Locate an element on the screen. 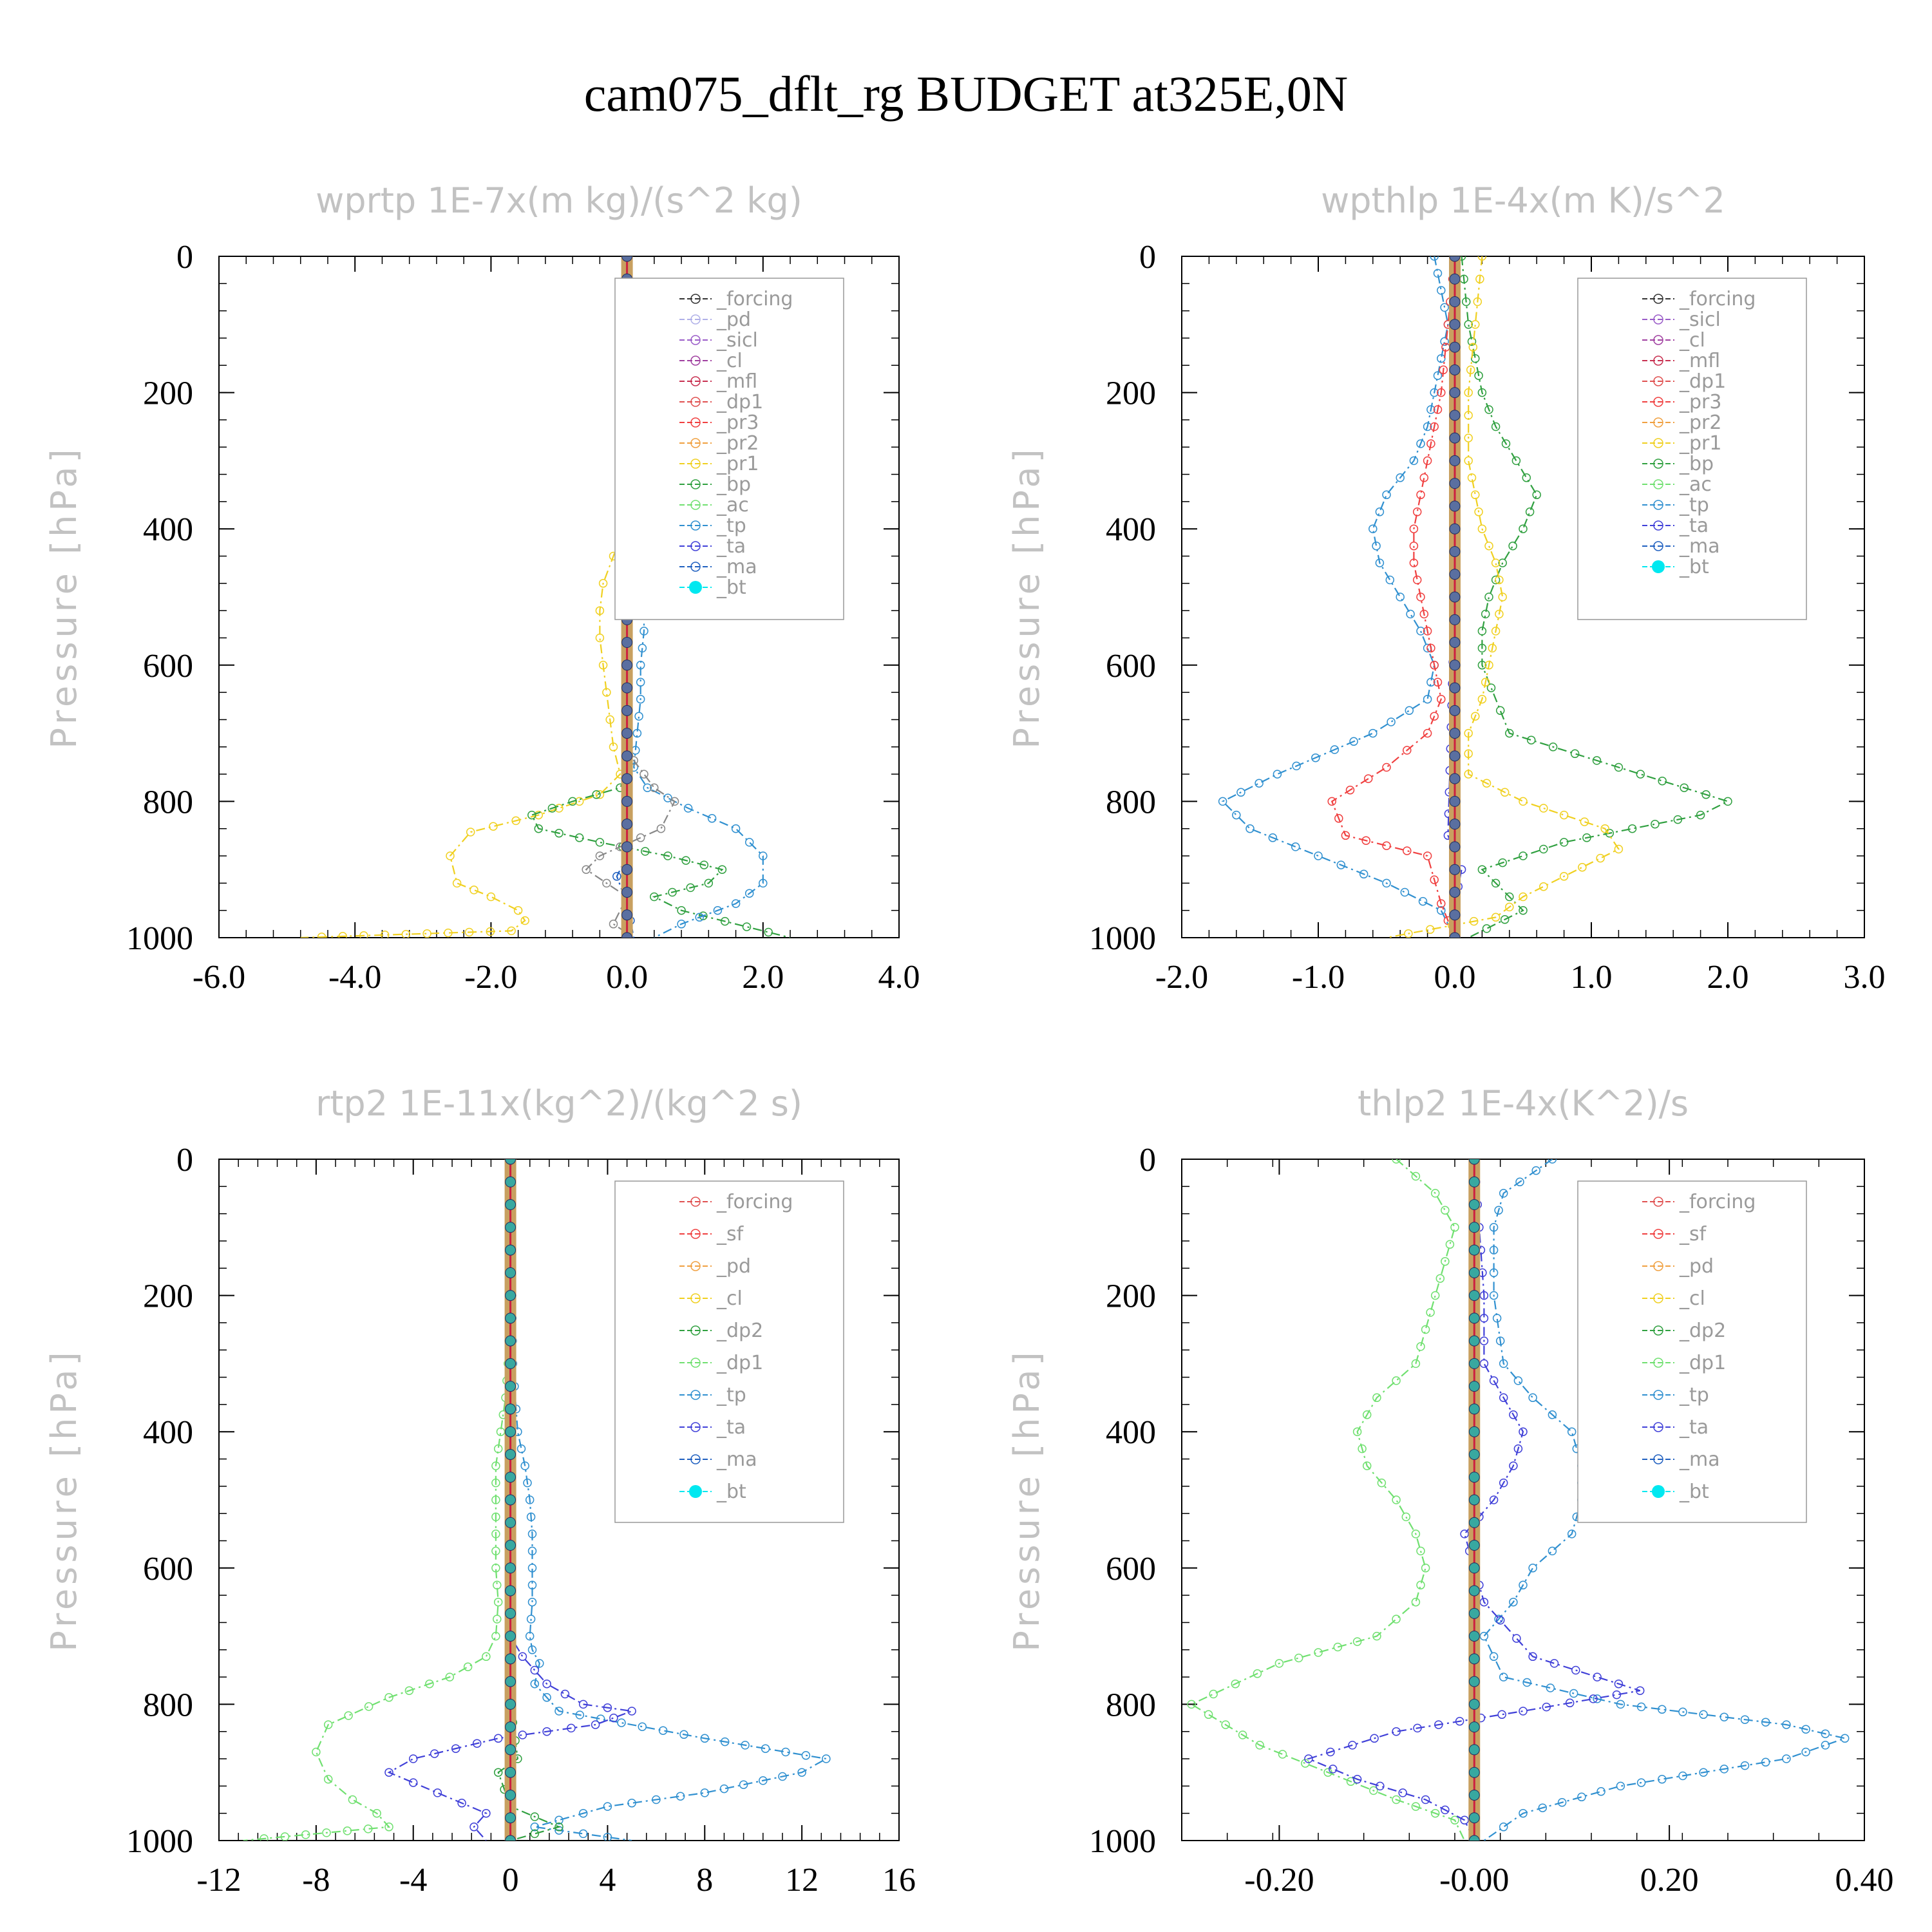  series-line-ta is located at coordinates (510, 1500).